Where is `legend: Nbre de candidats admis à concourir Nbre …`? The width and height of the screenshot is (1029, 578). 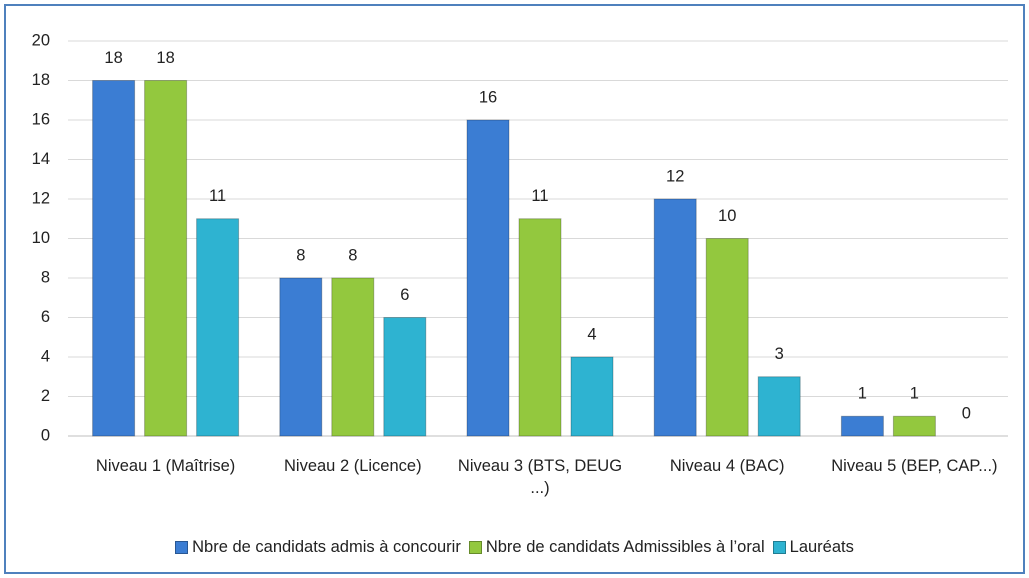
legend: Nbre de candidats admis à concourir Nbre … is located at coordinates (514, 547).